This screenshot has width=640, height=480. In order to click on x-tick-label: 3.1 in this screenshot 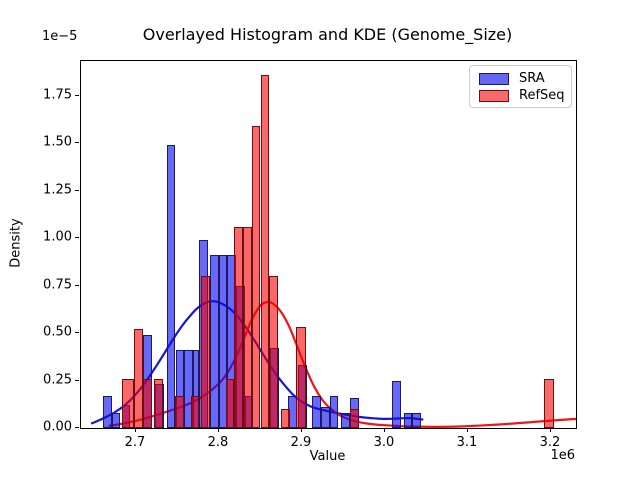, I will do `click(467, 442)`.